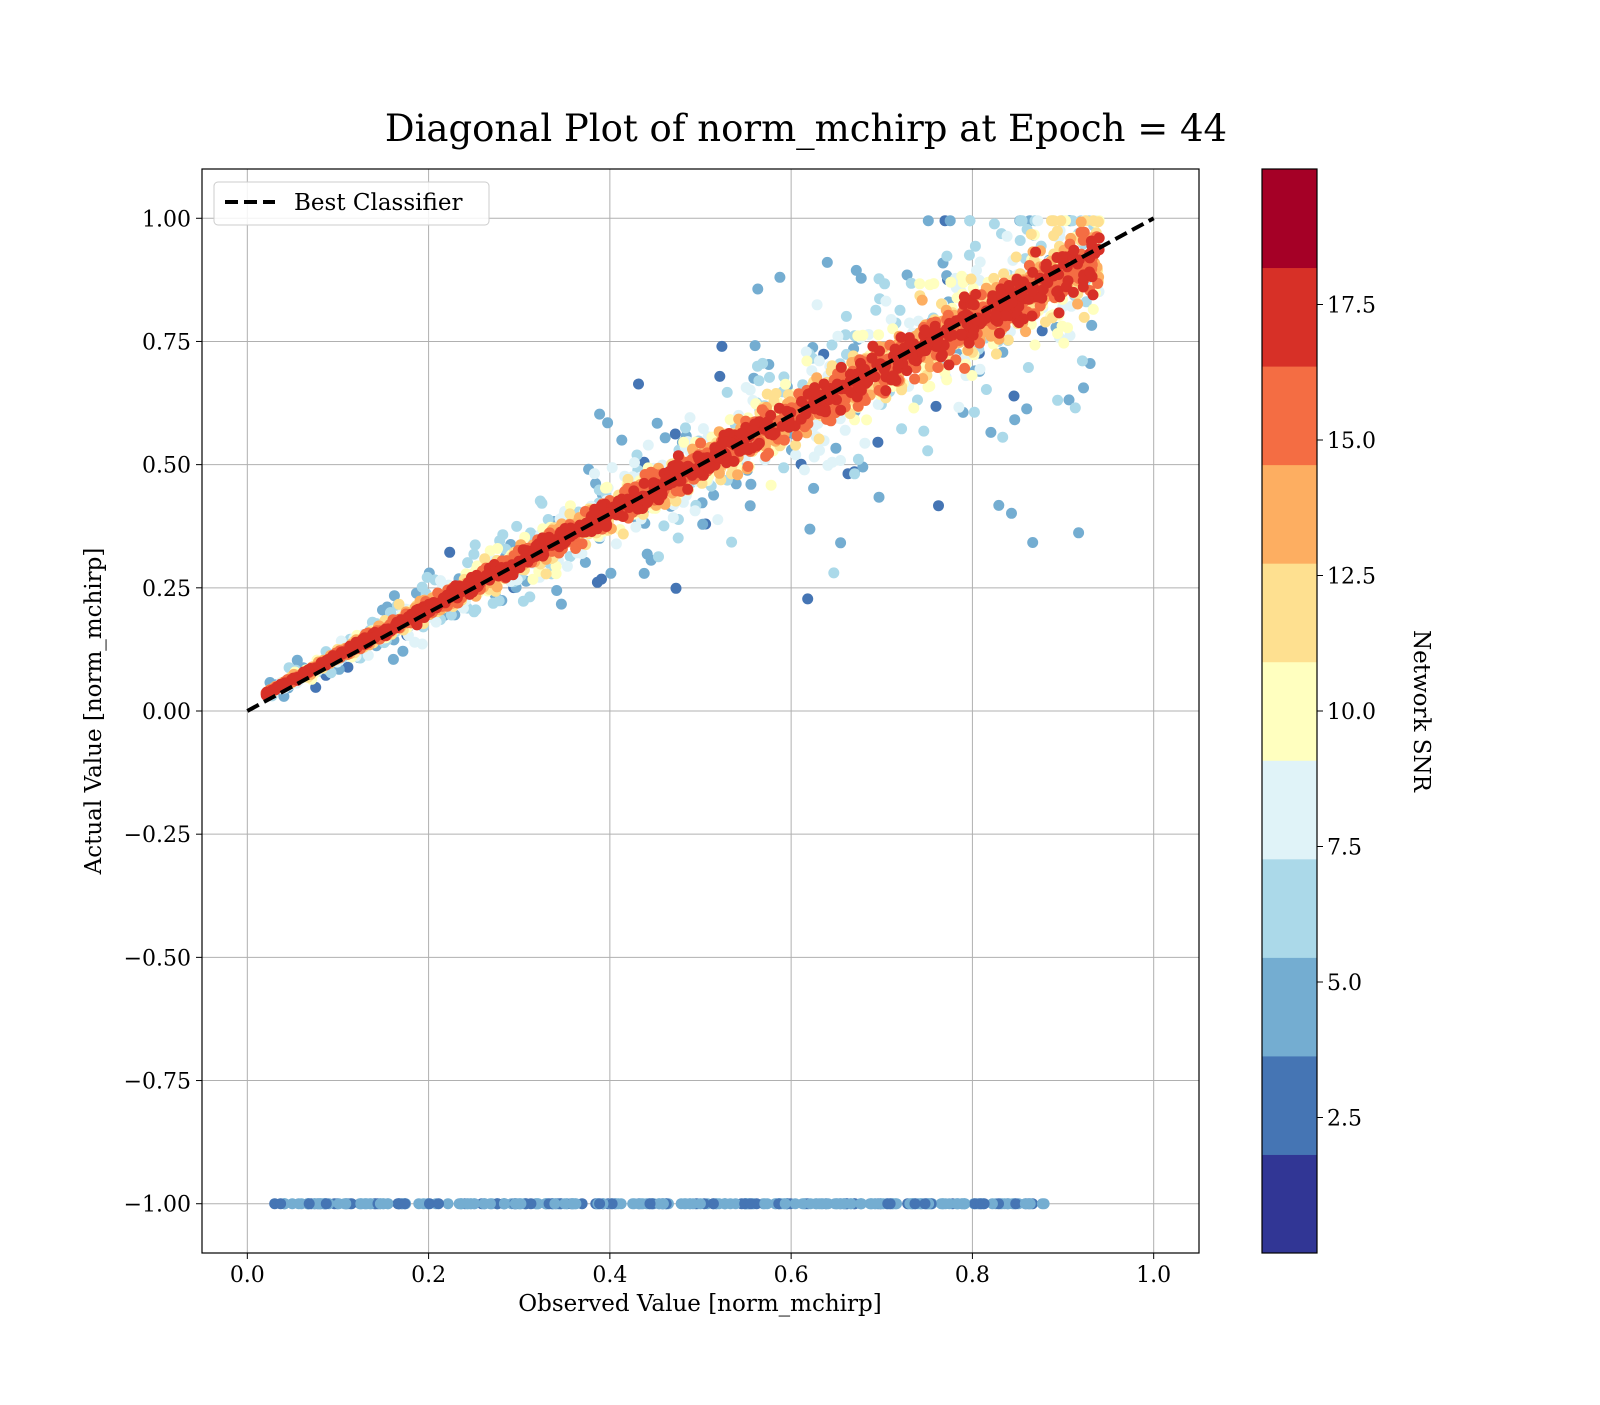 Image resolution: width=1600 pixels, height=1405 pixels. Describe the element at coordinates (1351, 712) in the screenshot. I see `colorbar-tick-label: 10.0` at that location.